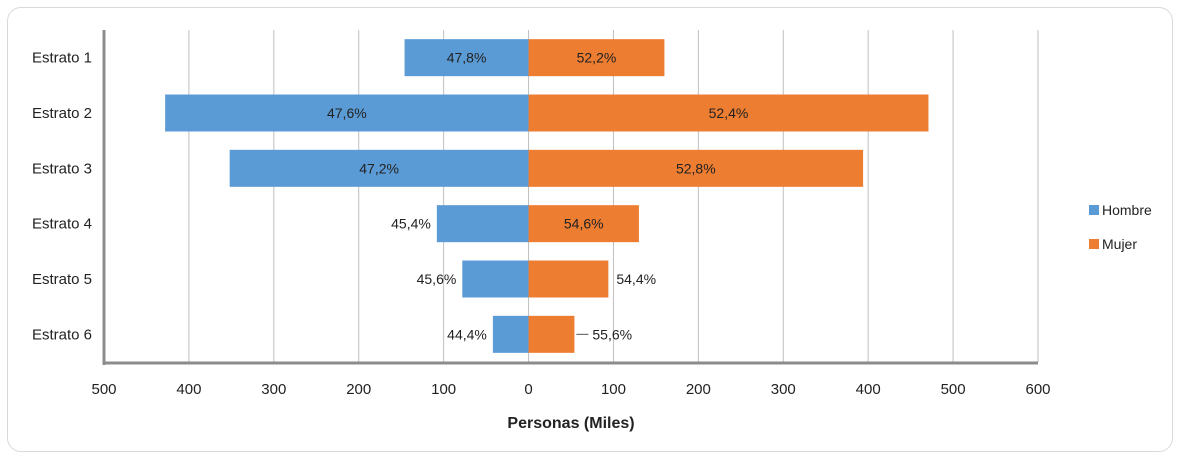 This screenshot has width=1180, height=459. I want to click on category-label: Estrato 6, so click(62, 334).